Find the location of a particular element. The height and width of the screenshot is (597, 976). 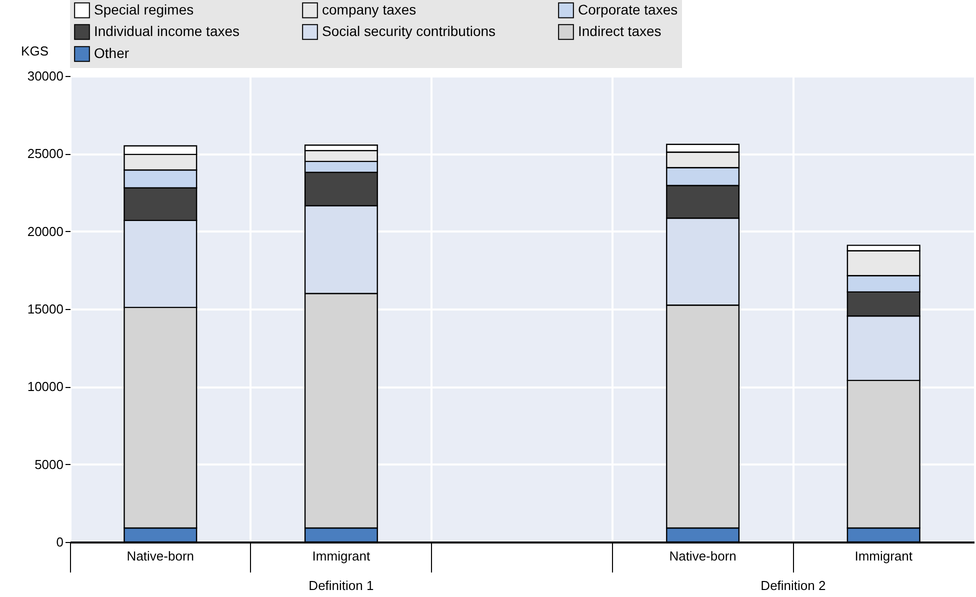

legend-label: Corporate taxes is located at coordinates (628, 9).